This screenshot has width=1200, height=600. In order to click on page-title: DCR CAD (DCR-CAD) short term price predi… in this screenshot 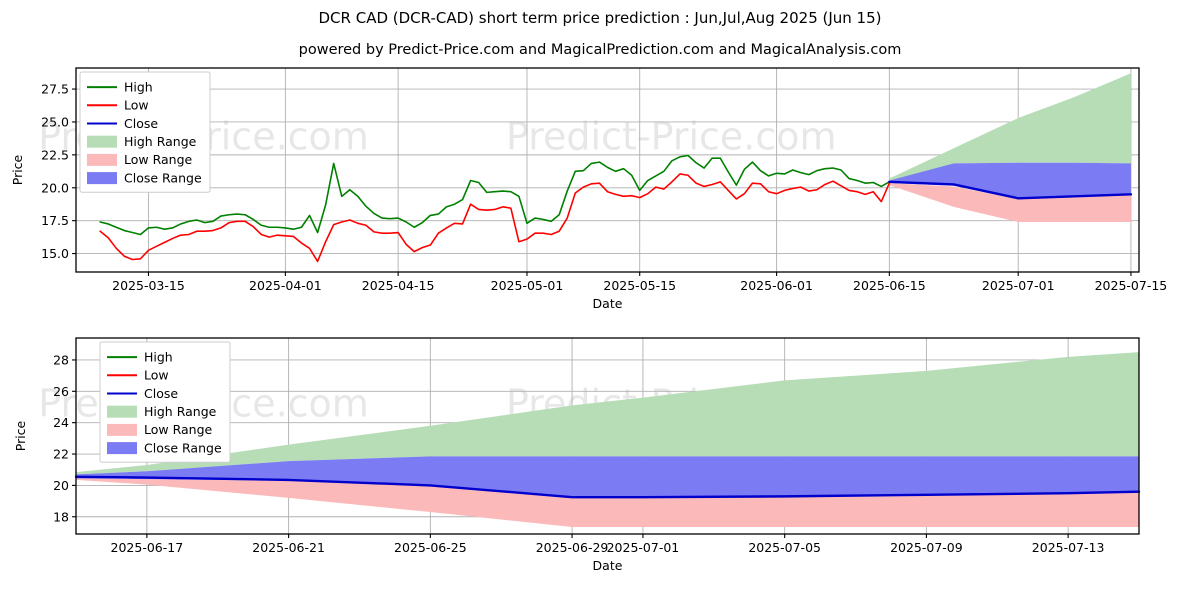, I will do `click(600, 18)`.